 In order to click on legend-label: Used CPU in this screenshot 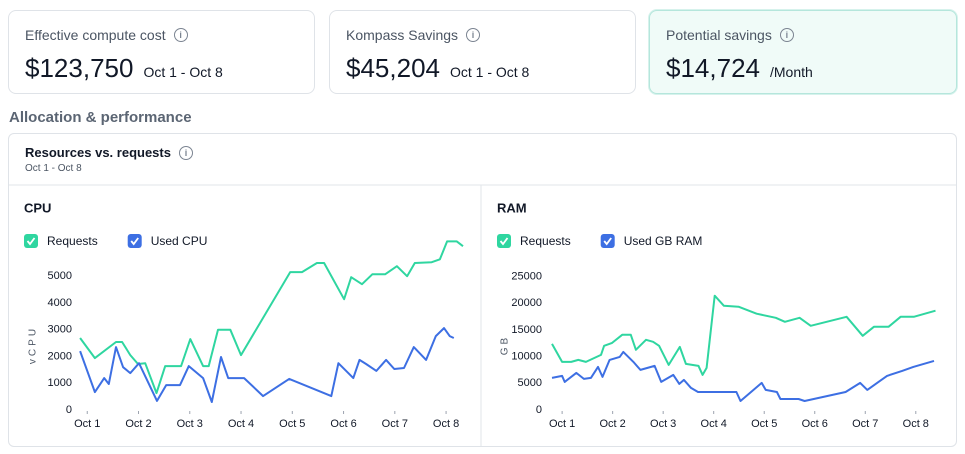, I will do `click(179, 241)`.